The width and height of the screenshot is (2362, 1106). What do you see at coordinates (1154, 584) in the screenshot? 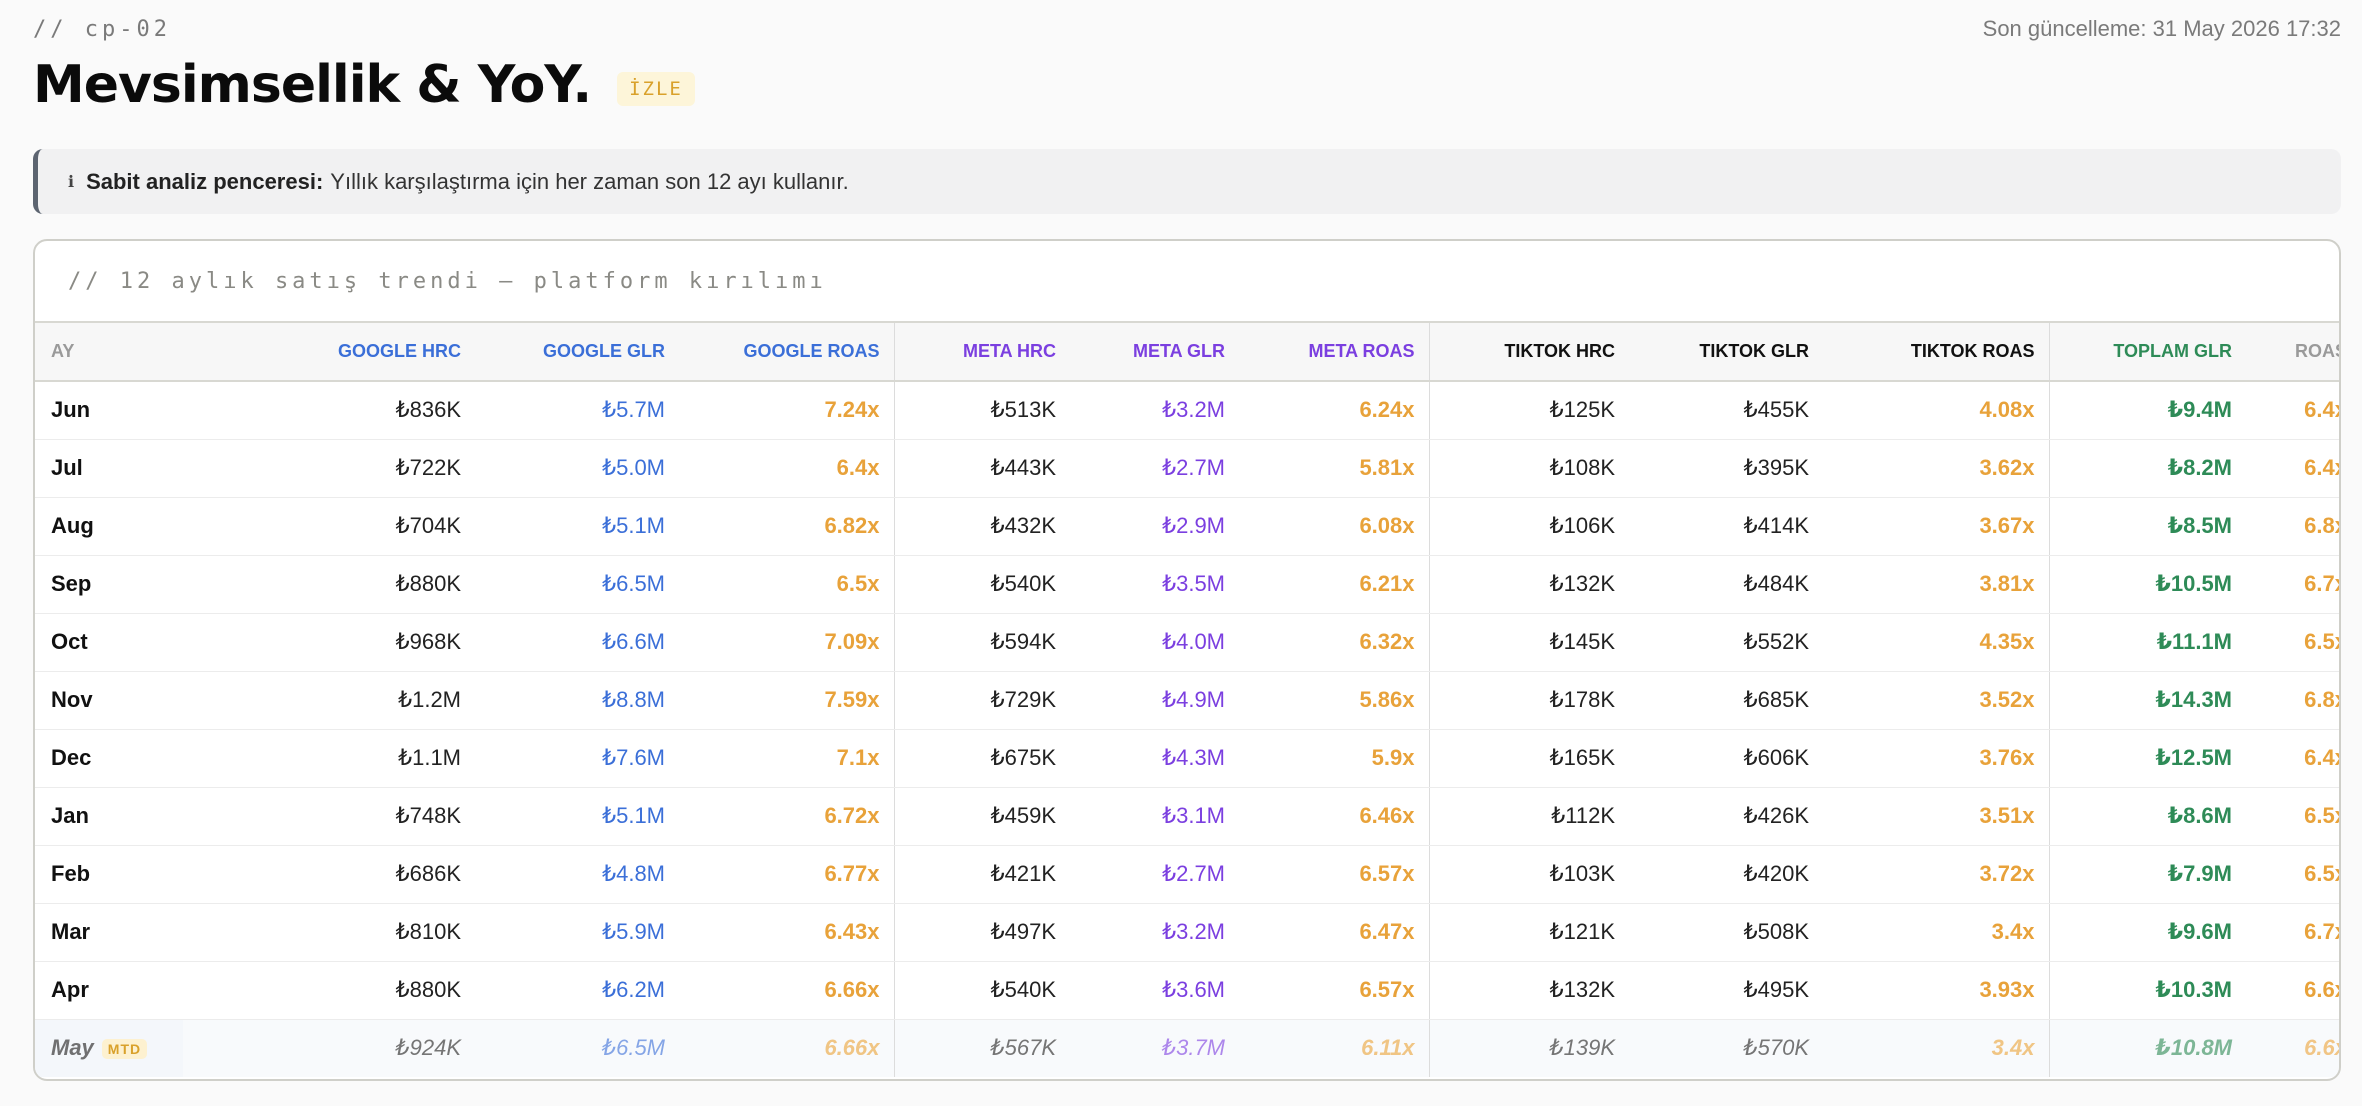
I see `cell-meta-glr: ₺3.5M` at bounding box center [1154, 584].